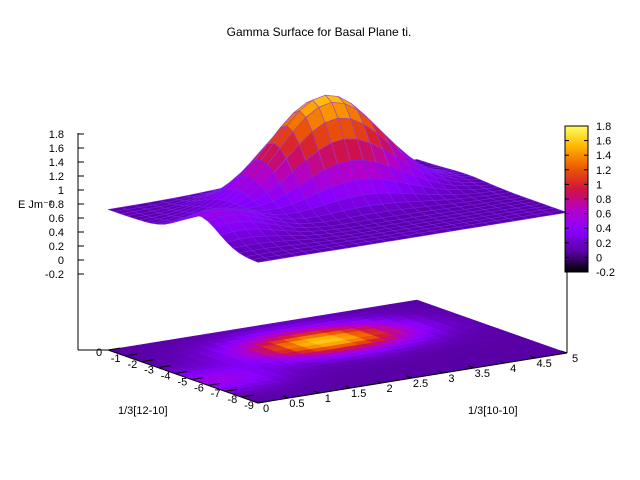 The height and width of the screenshot is (480, 640). What do you see at coordinates (56, 233) in the screenshot?
I see `z-tick-label: 0.4` at bounding box center [56, 233].